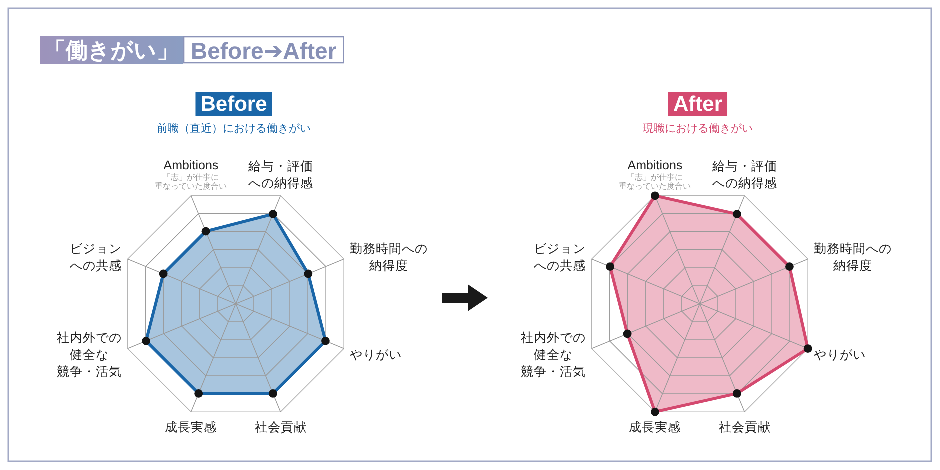 The image size is (940, 470). What do you see at coordinates (234, 104) in the screenshot?
I see `title: Before` at bounding box center [234, 104].